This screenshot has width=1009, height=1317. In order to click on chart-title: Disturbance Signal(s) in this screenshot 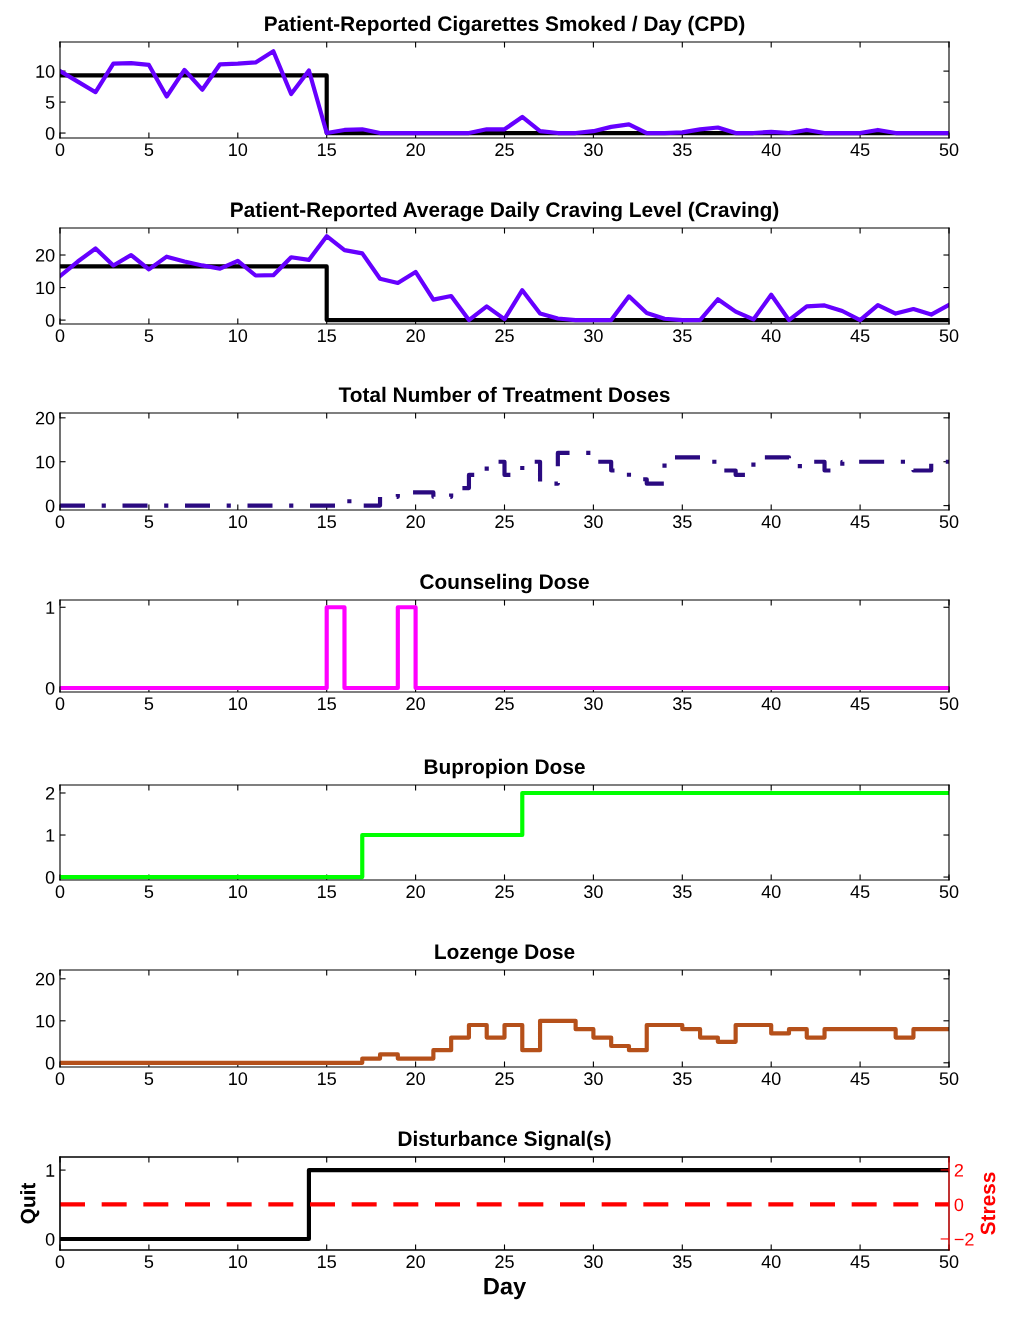, I will do `click(504, 1140)`.